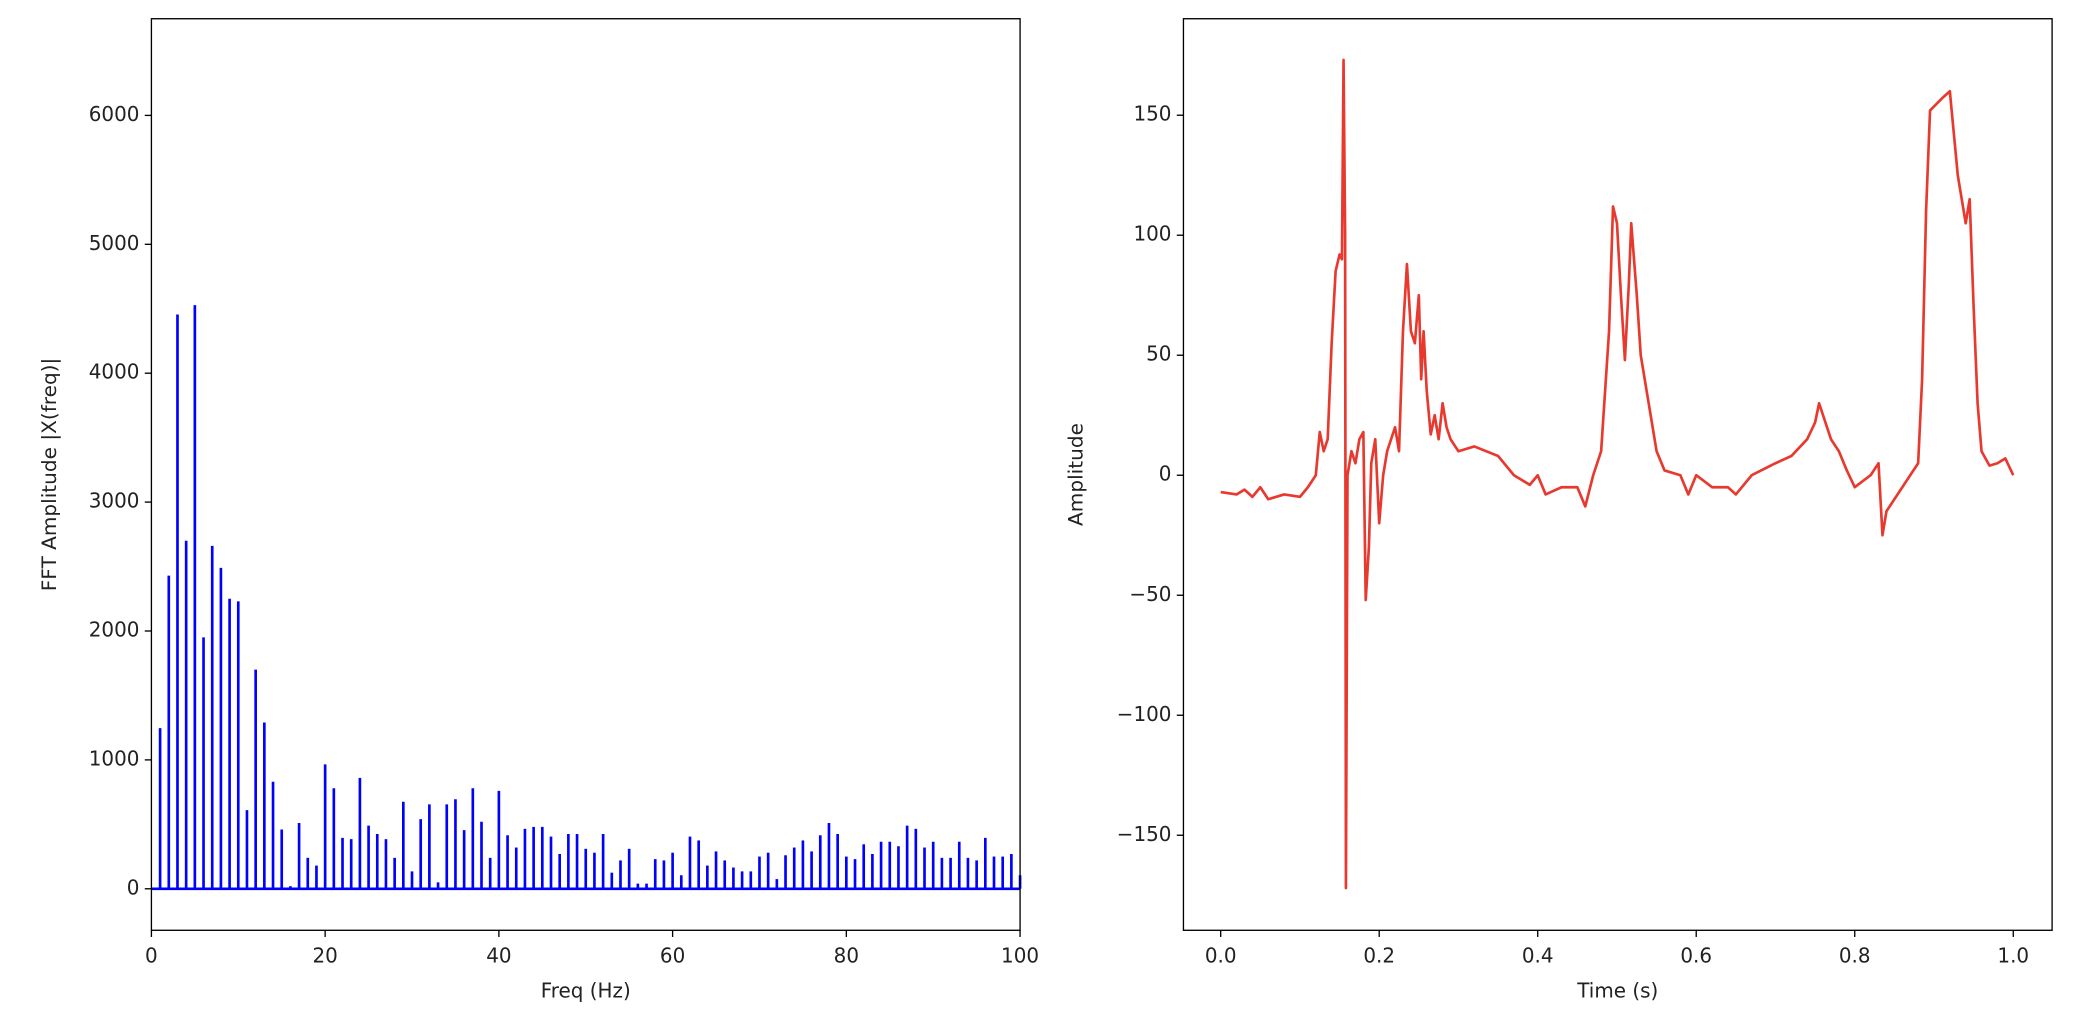  What do you see at coordinates (1855, 956) in the screenshot?
I see `x-tick-label: 0.8` at bounding box center [1855, 956].